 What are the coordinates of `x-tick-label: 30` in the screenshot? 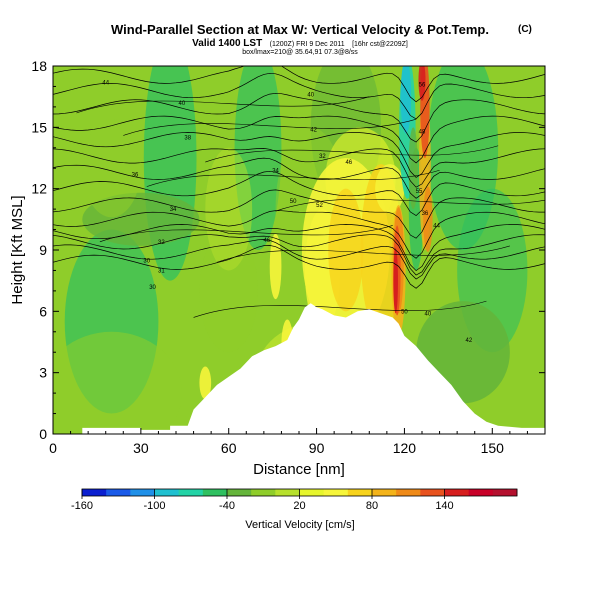 It's located at (141, 448).